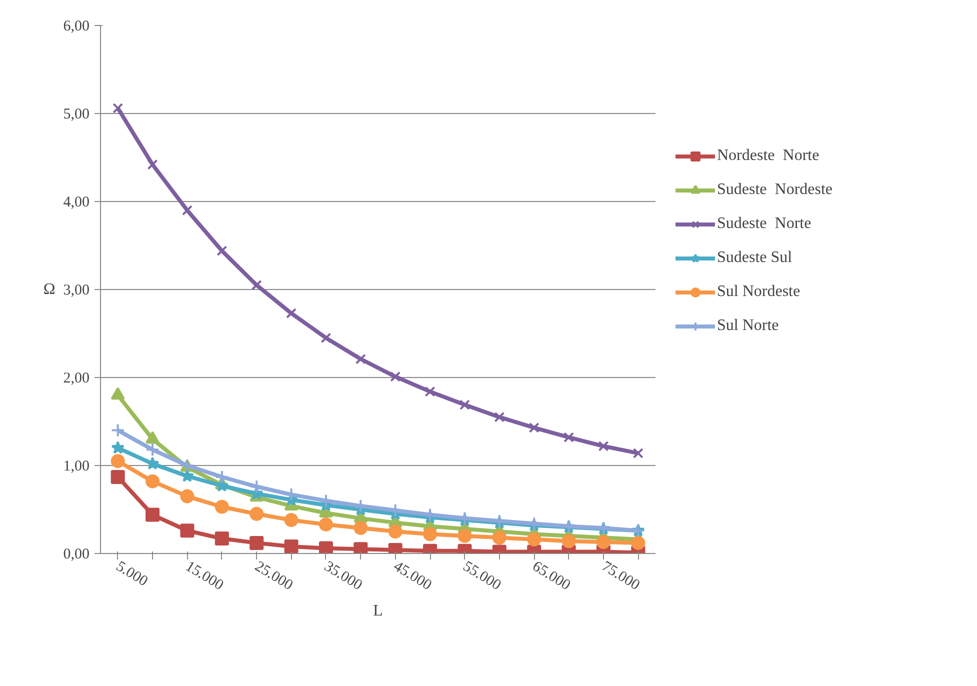 The width and height of the screenshot is (977, 686). What do you see at coordinates (76, 378) in the screenshot?
I see `y-tick-label: 2,00` at bounding box center [76, 378].